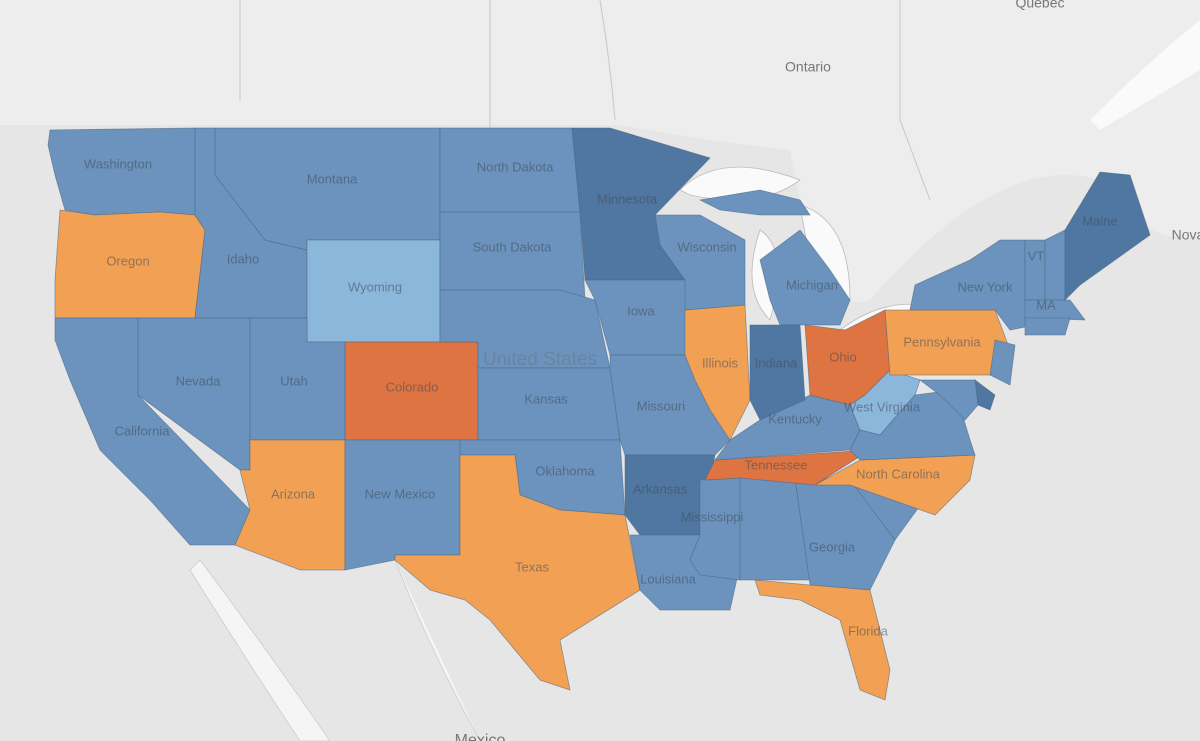  What do you see at coordinates (1036, 255) in the screenshot?
I see `state-label: VT` at bounding box center [1036, 255].